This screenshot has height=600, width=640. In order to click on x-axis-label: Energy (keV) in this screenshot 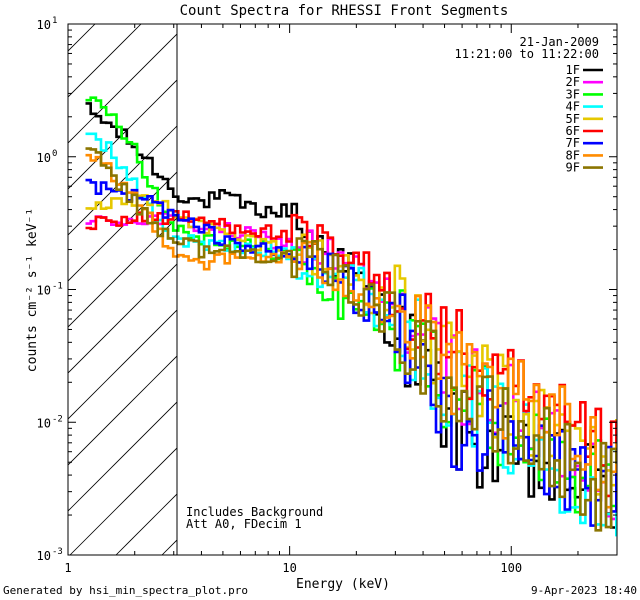, I will do `click(343, 584)`.